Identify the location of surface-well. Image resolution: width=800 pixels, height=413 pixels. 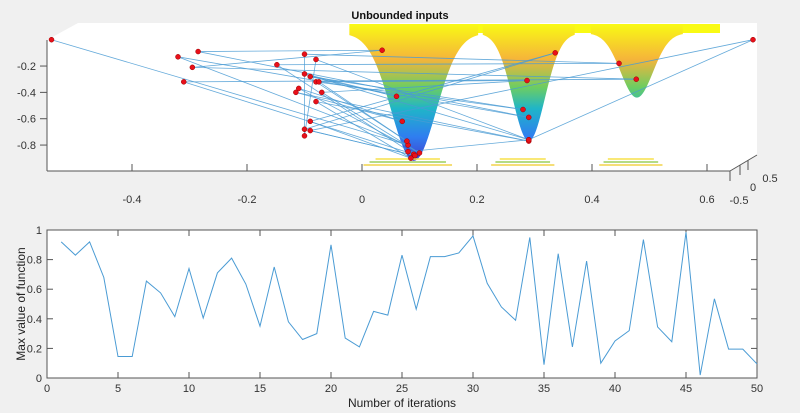
(636, 61).